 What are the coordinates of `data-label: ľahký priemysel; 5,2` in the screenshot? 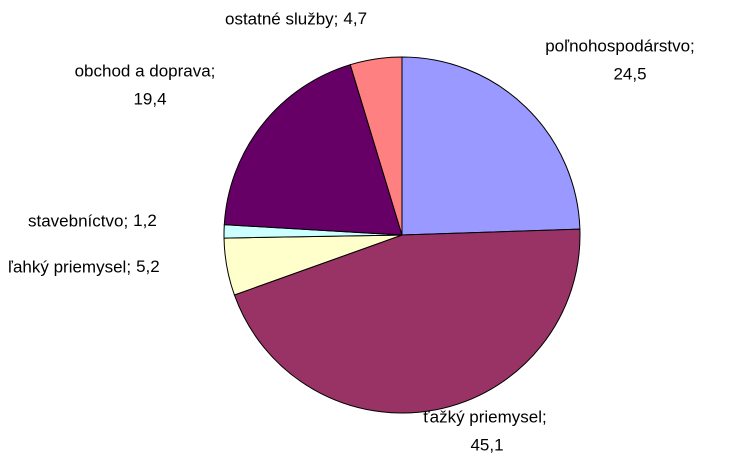 It's located at (84, 266).